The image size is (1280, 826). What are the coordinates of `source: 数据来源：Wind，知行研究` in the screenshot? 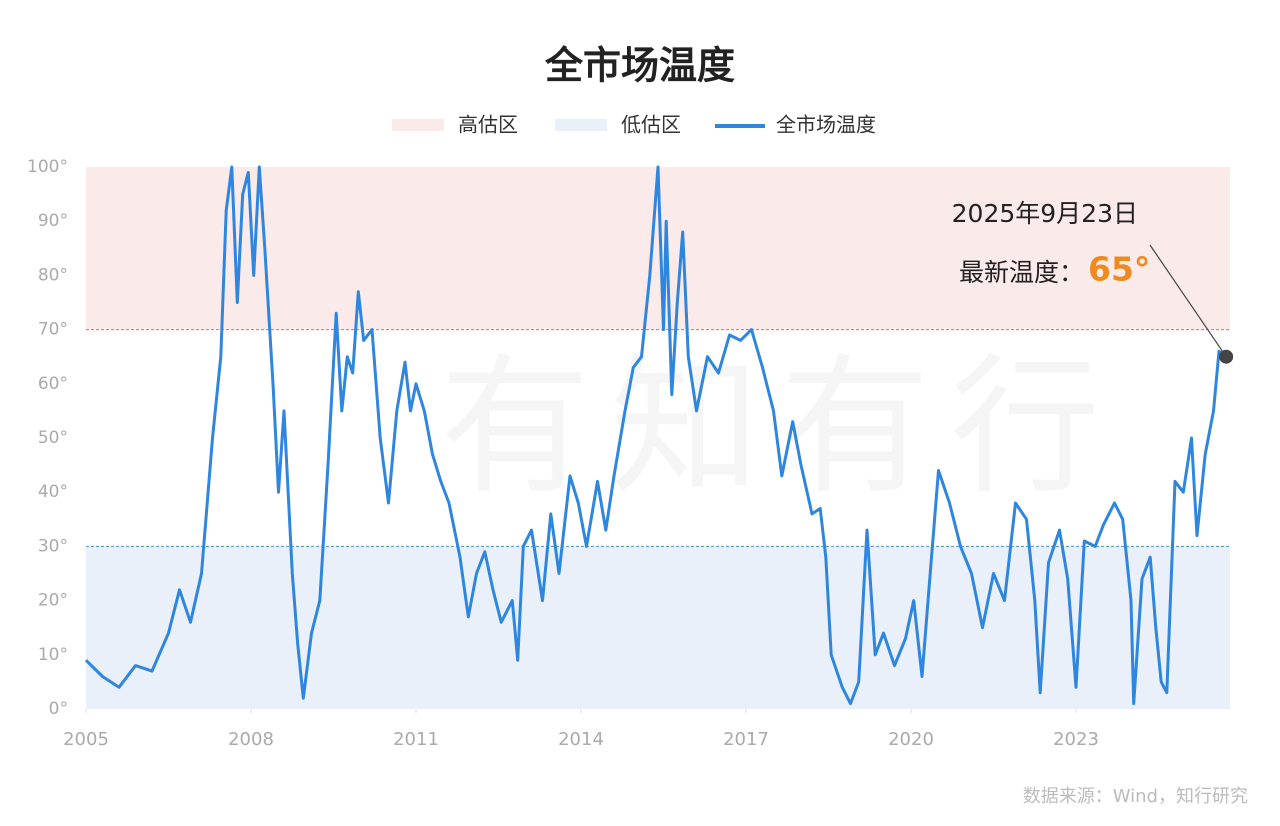 It's located at (1135, 796).